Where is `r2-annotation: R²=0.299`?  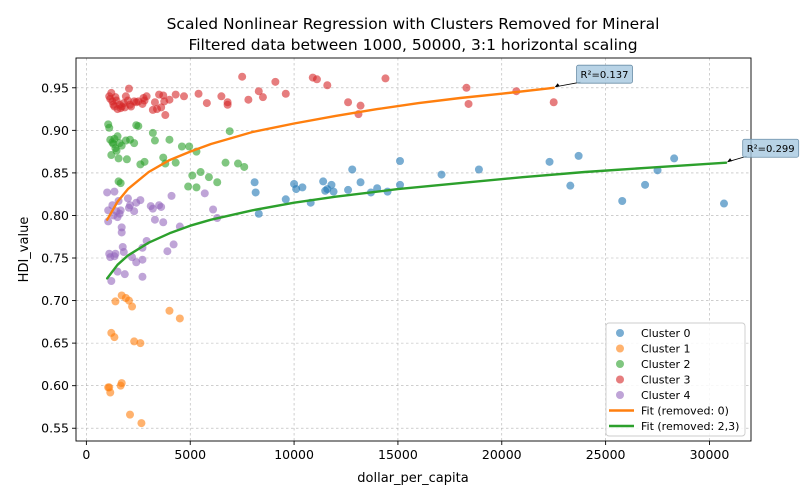 r2-annotation: R²=0.299 is located at coordinates (763, 150).